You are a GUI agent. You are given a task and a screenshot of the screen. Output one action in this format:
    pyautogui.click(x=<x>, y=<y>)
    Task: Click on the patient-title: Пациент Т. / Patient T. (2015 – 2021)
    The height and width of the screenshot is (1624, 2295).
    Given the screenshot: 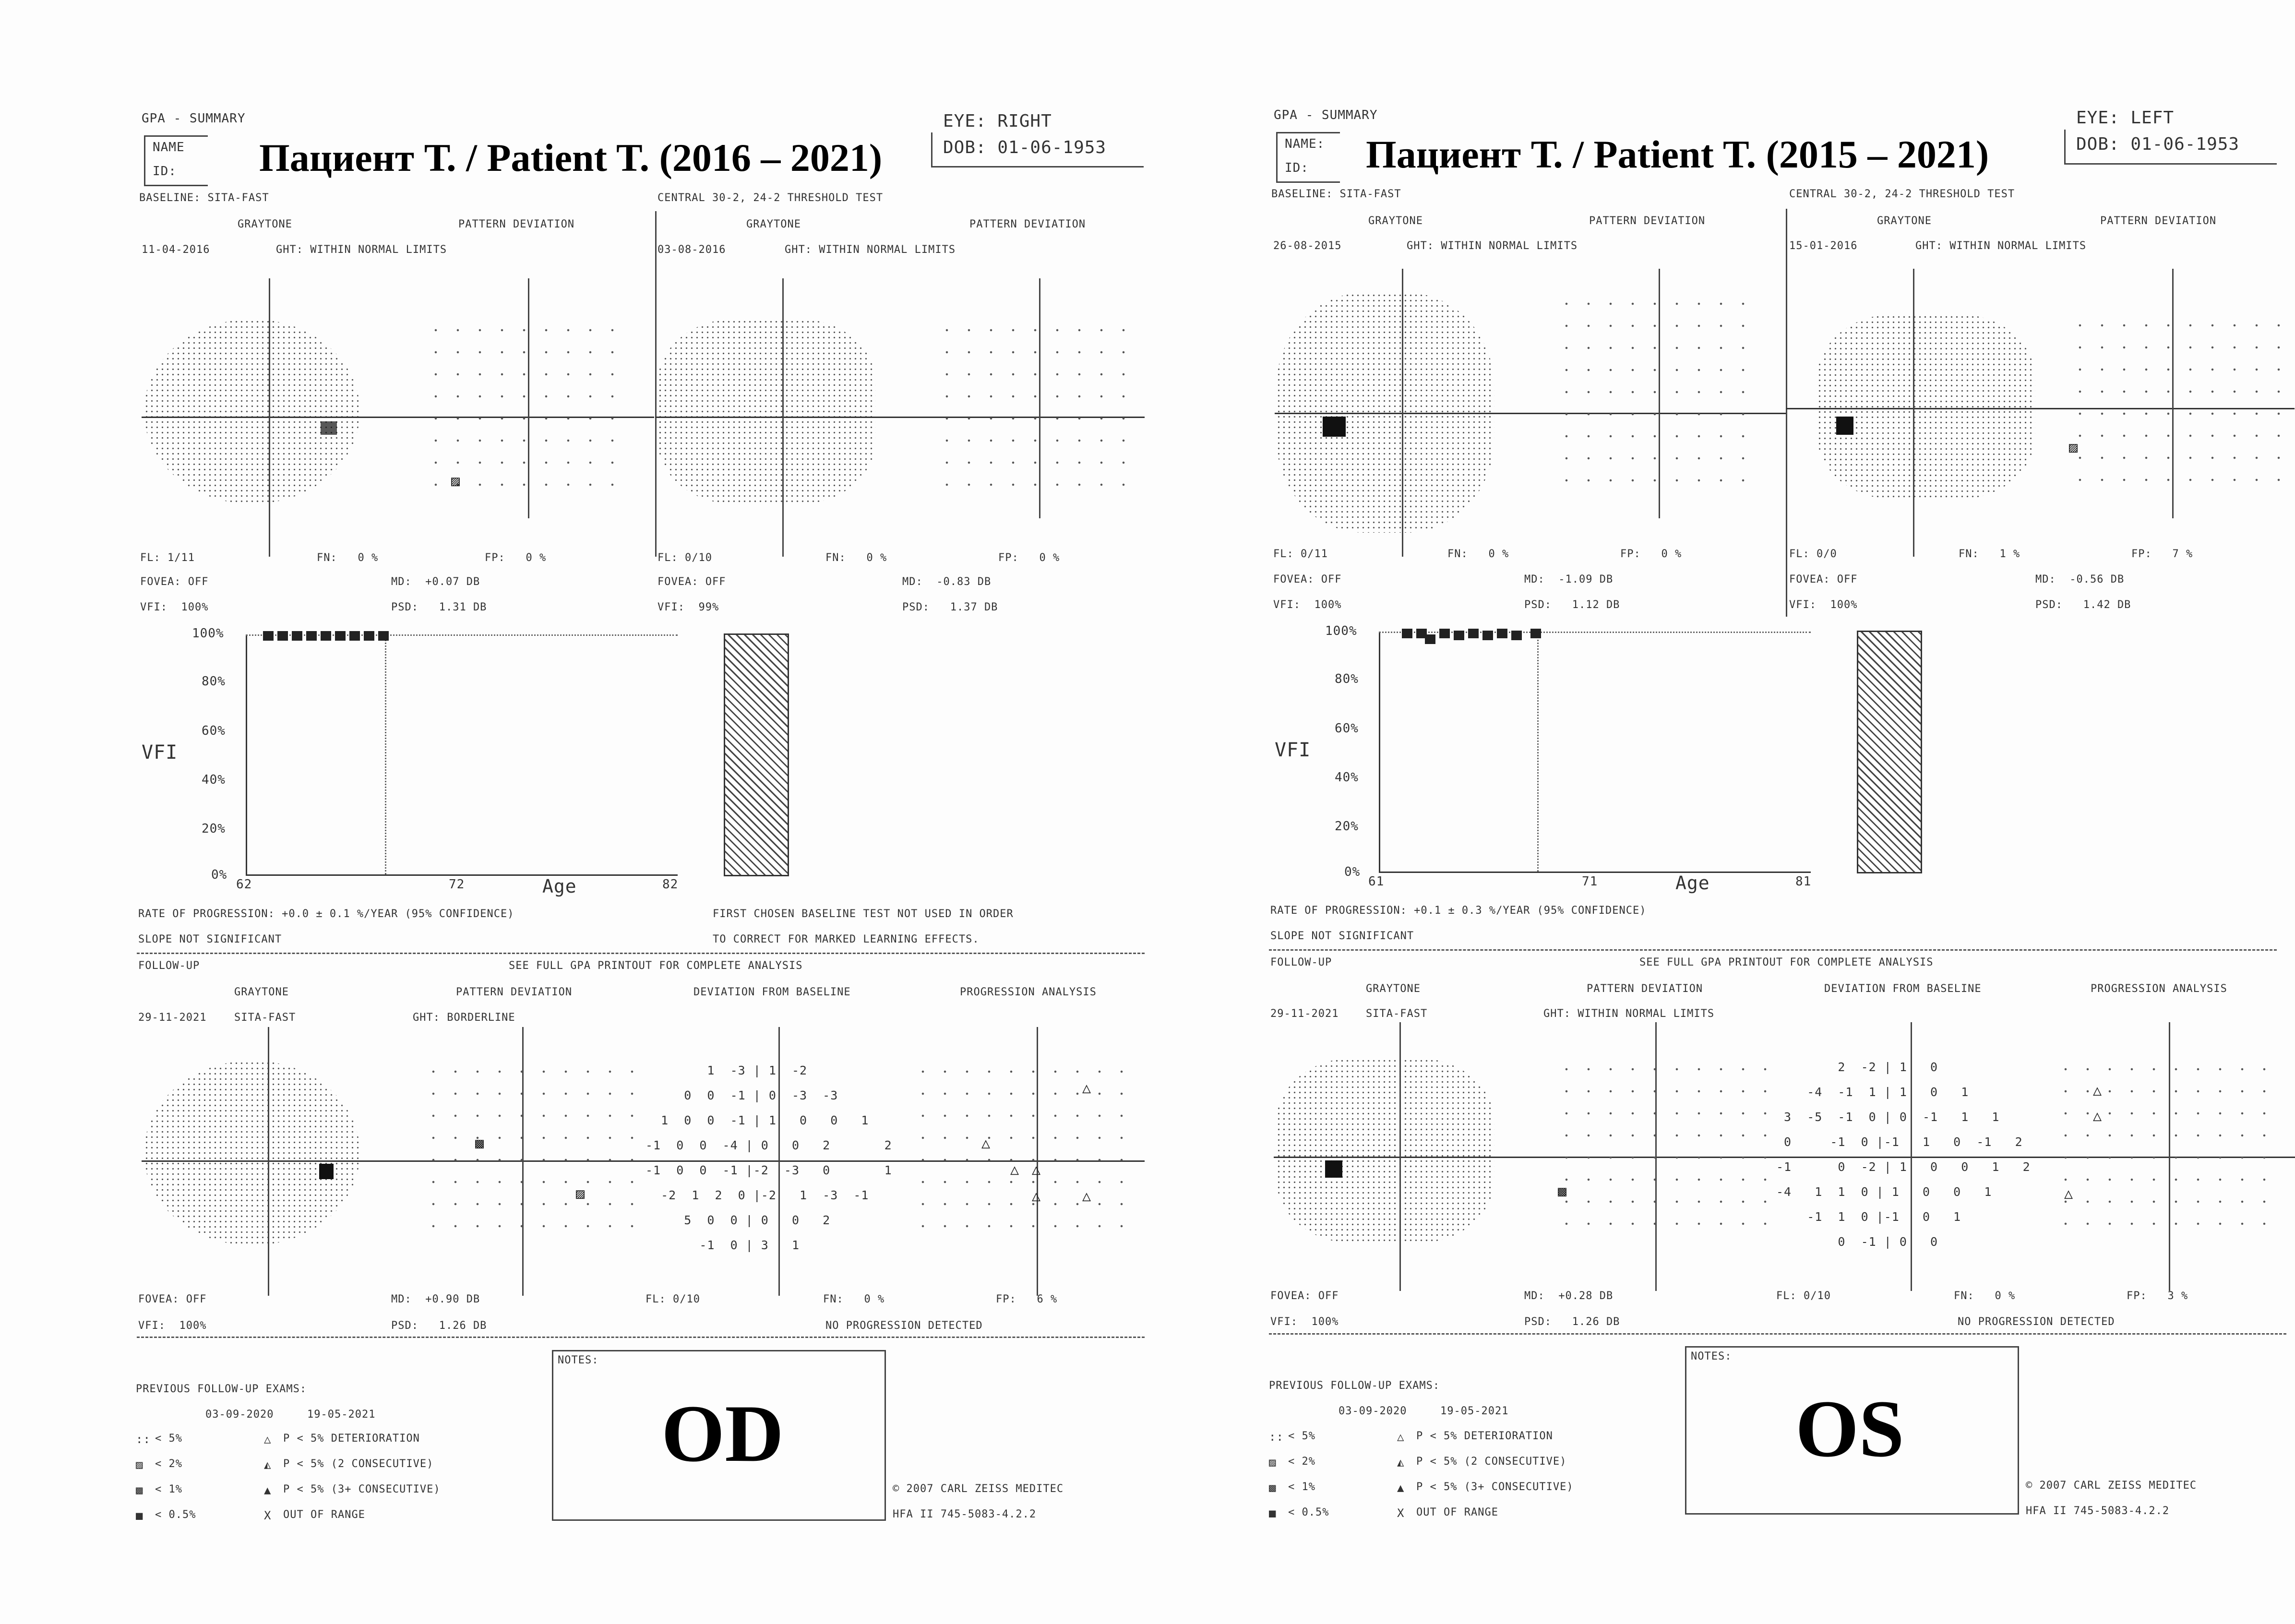 What is the action you would take?
    pyautogui.click(x=1678, y=154)
    